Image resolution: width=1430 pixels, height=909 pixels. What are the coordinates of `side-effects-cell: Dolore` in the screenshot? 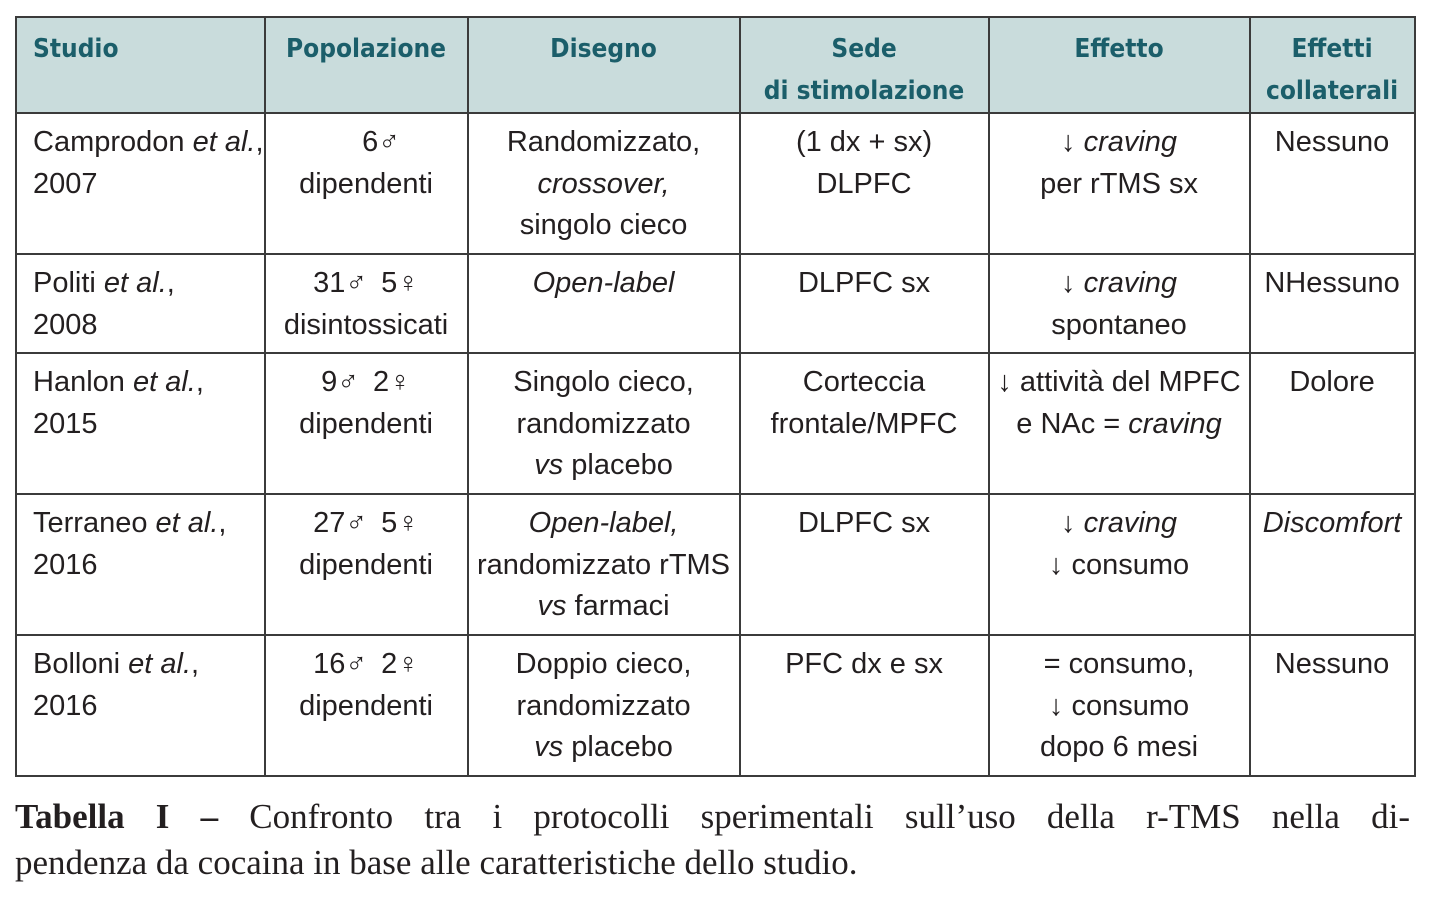 It's located at (1332, 423).